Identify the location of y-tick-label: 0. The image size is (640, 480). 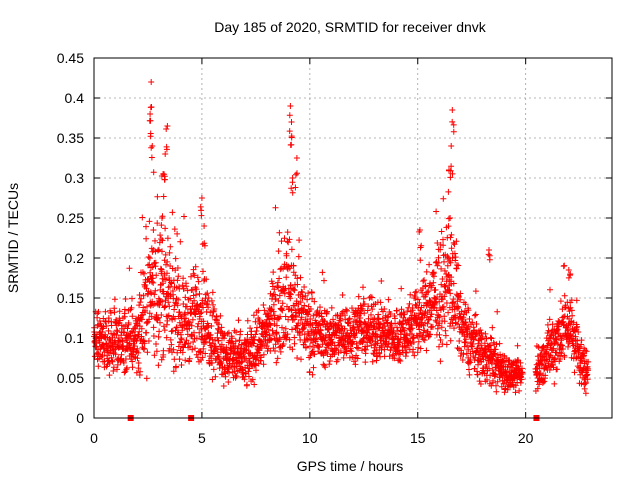
(80, 418).